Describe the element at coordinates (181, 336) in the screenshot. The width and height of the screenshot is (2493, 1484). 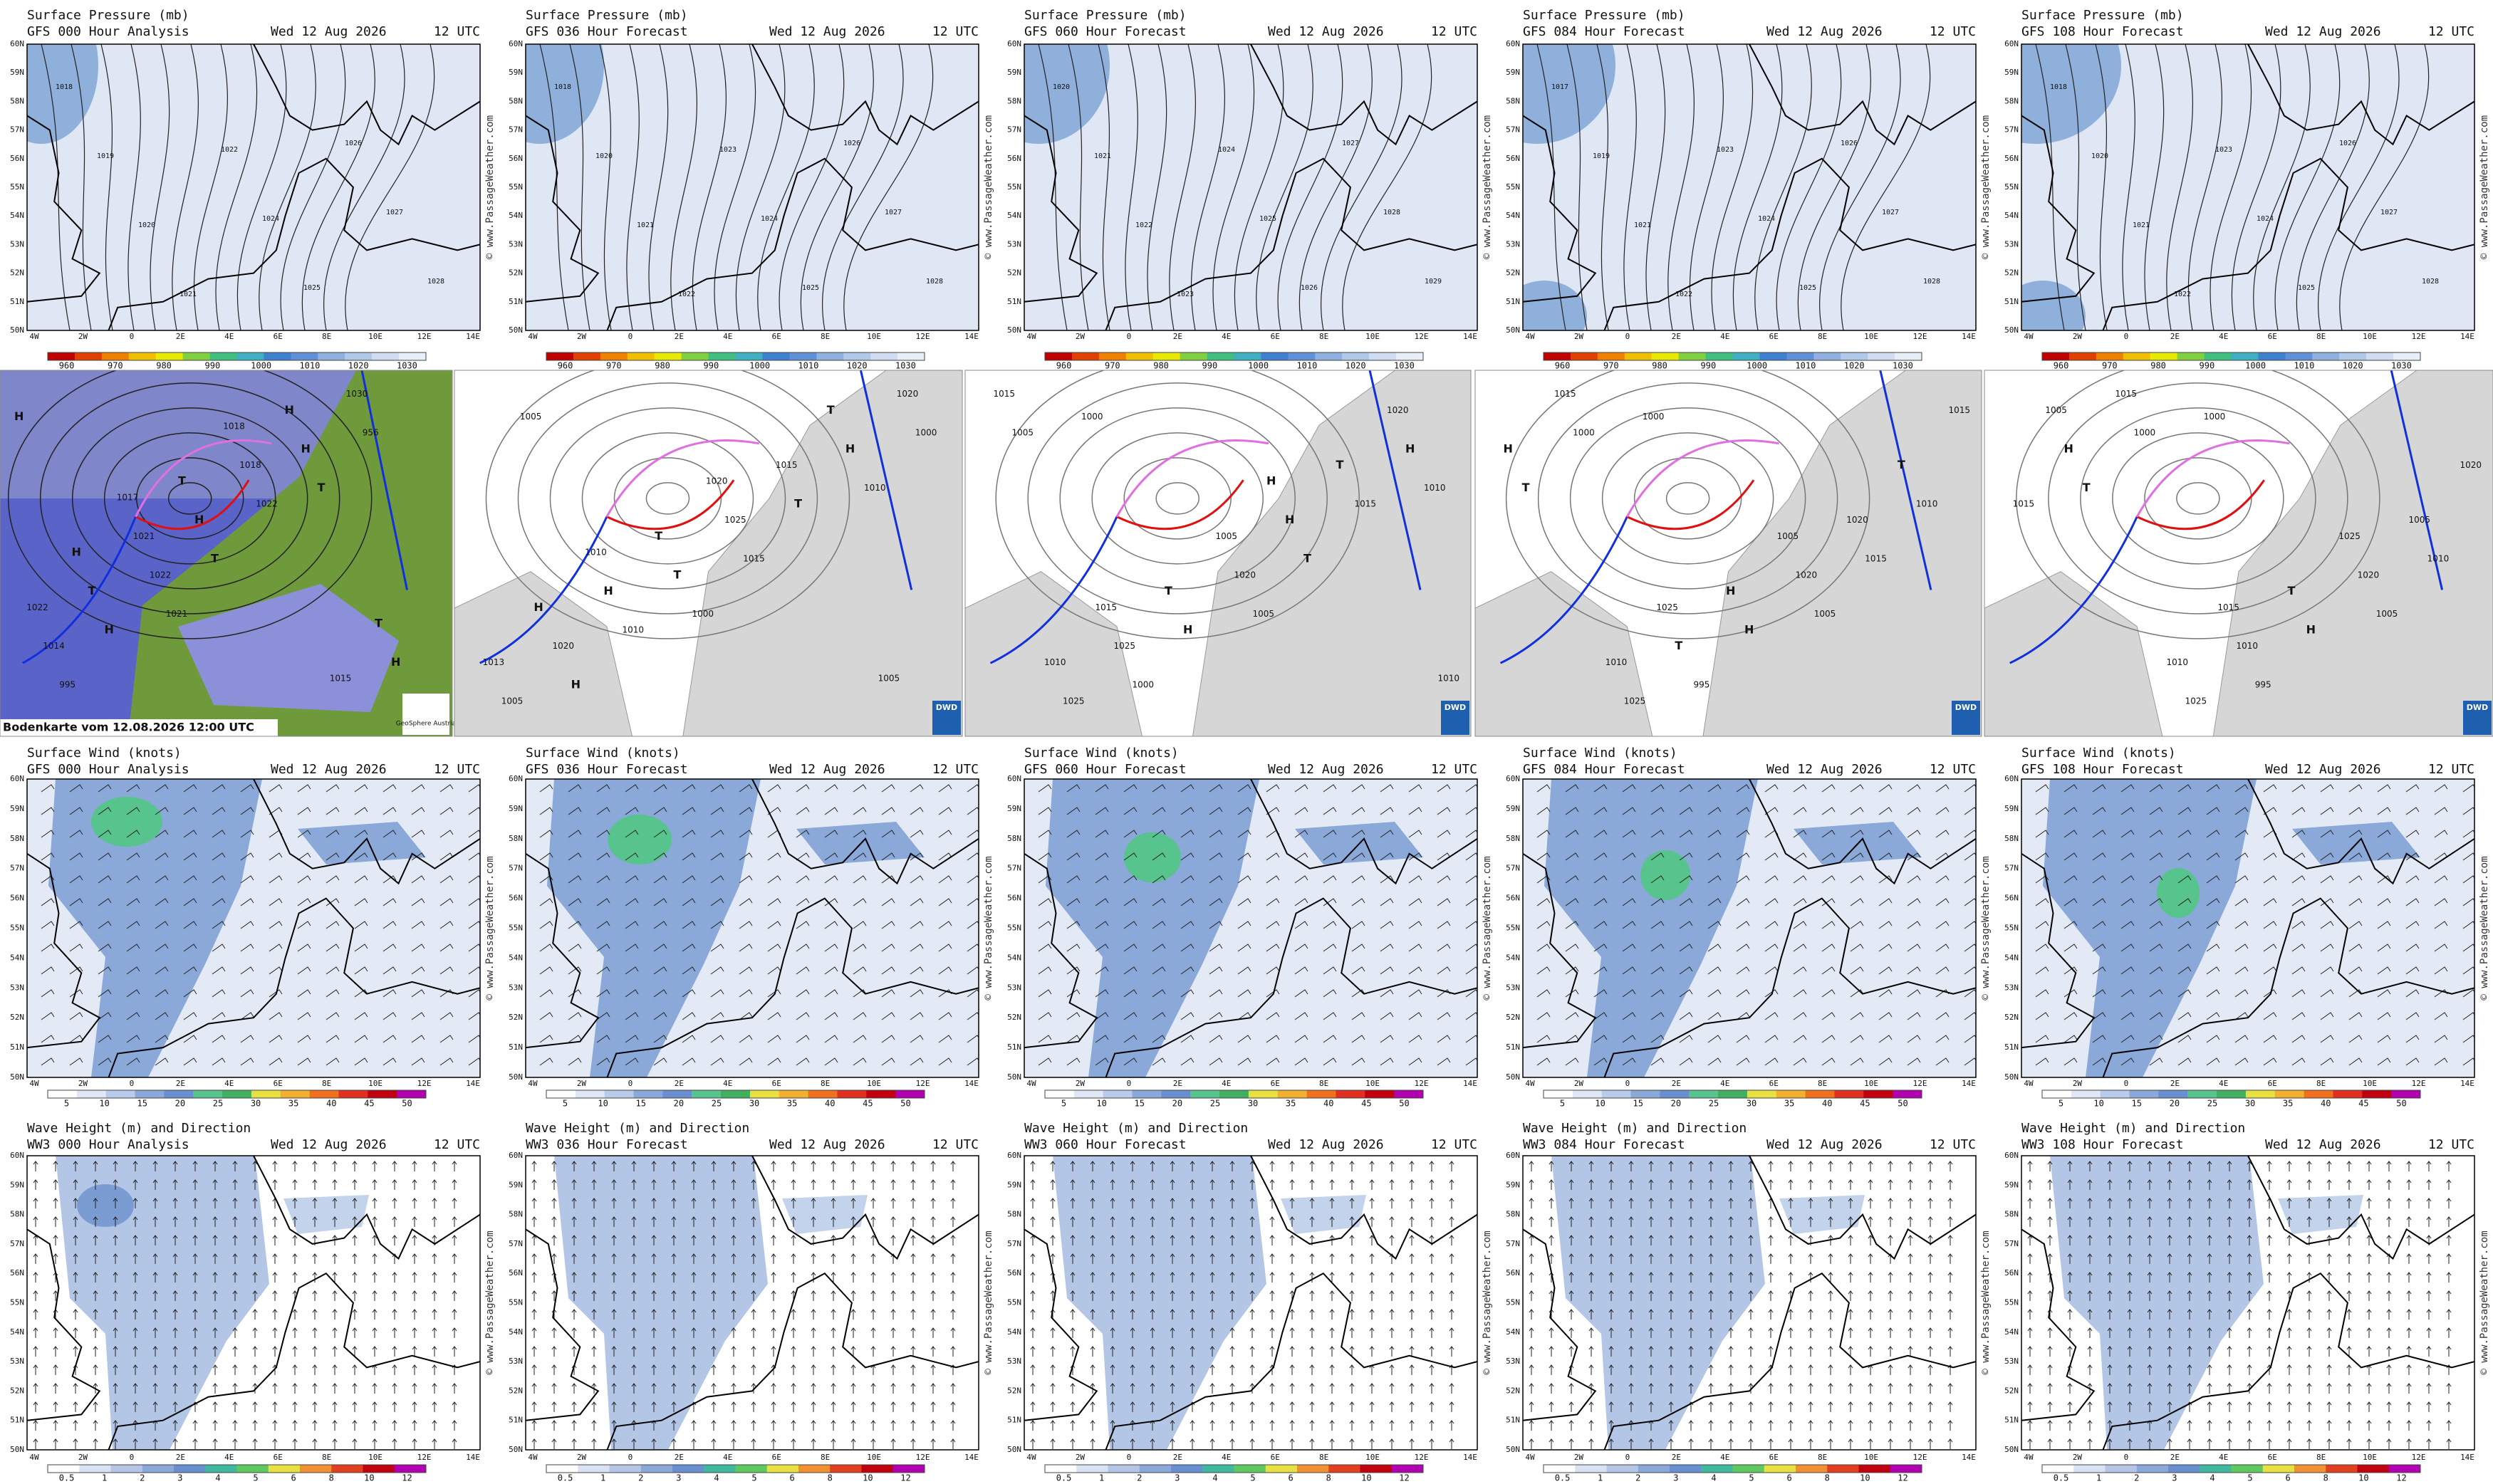
I see `lon-label: 2E` at that location.